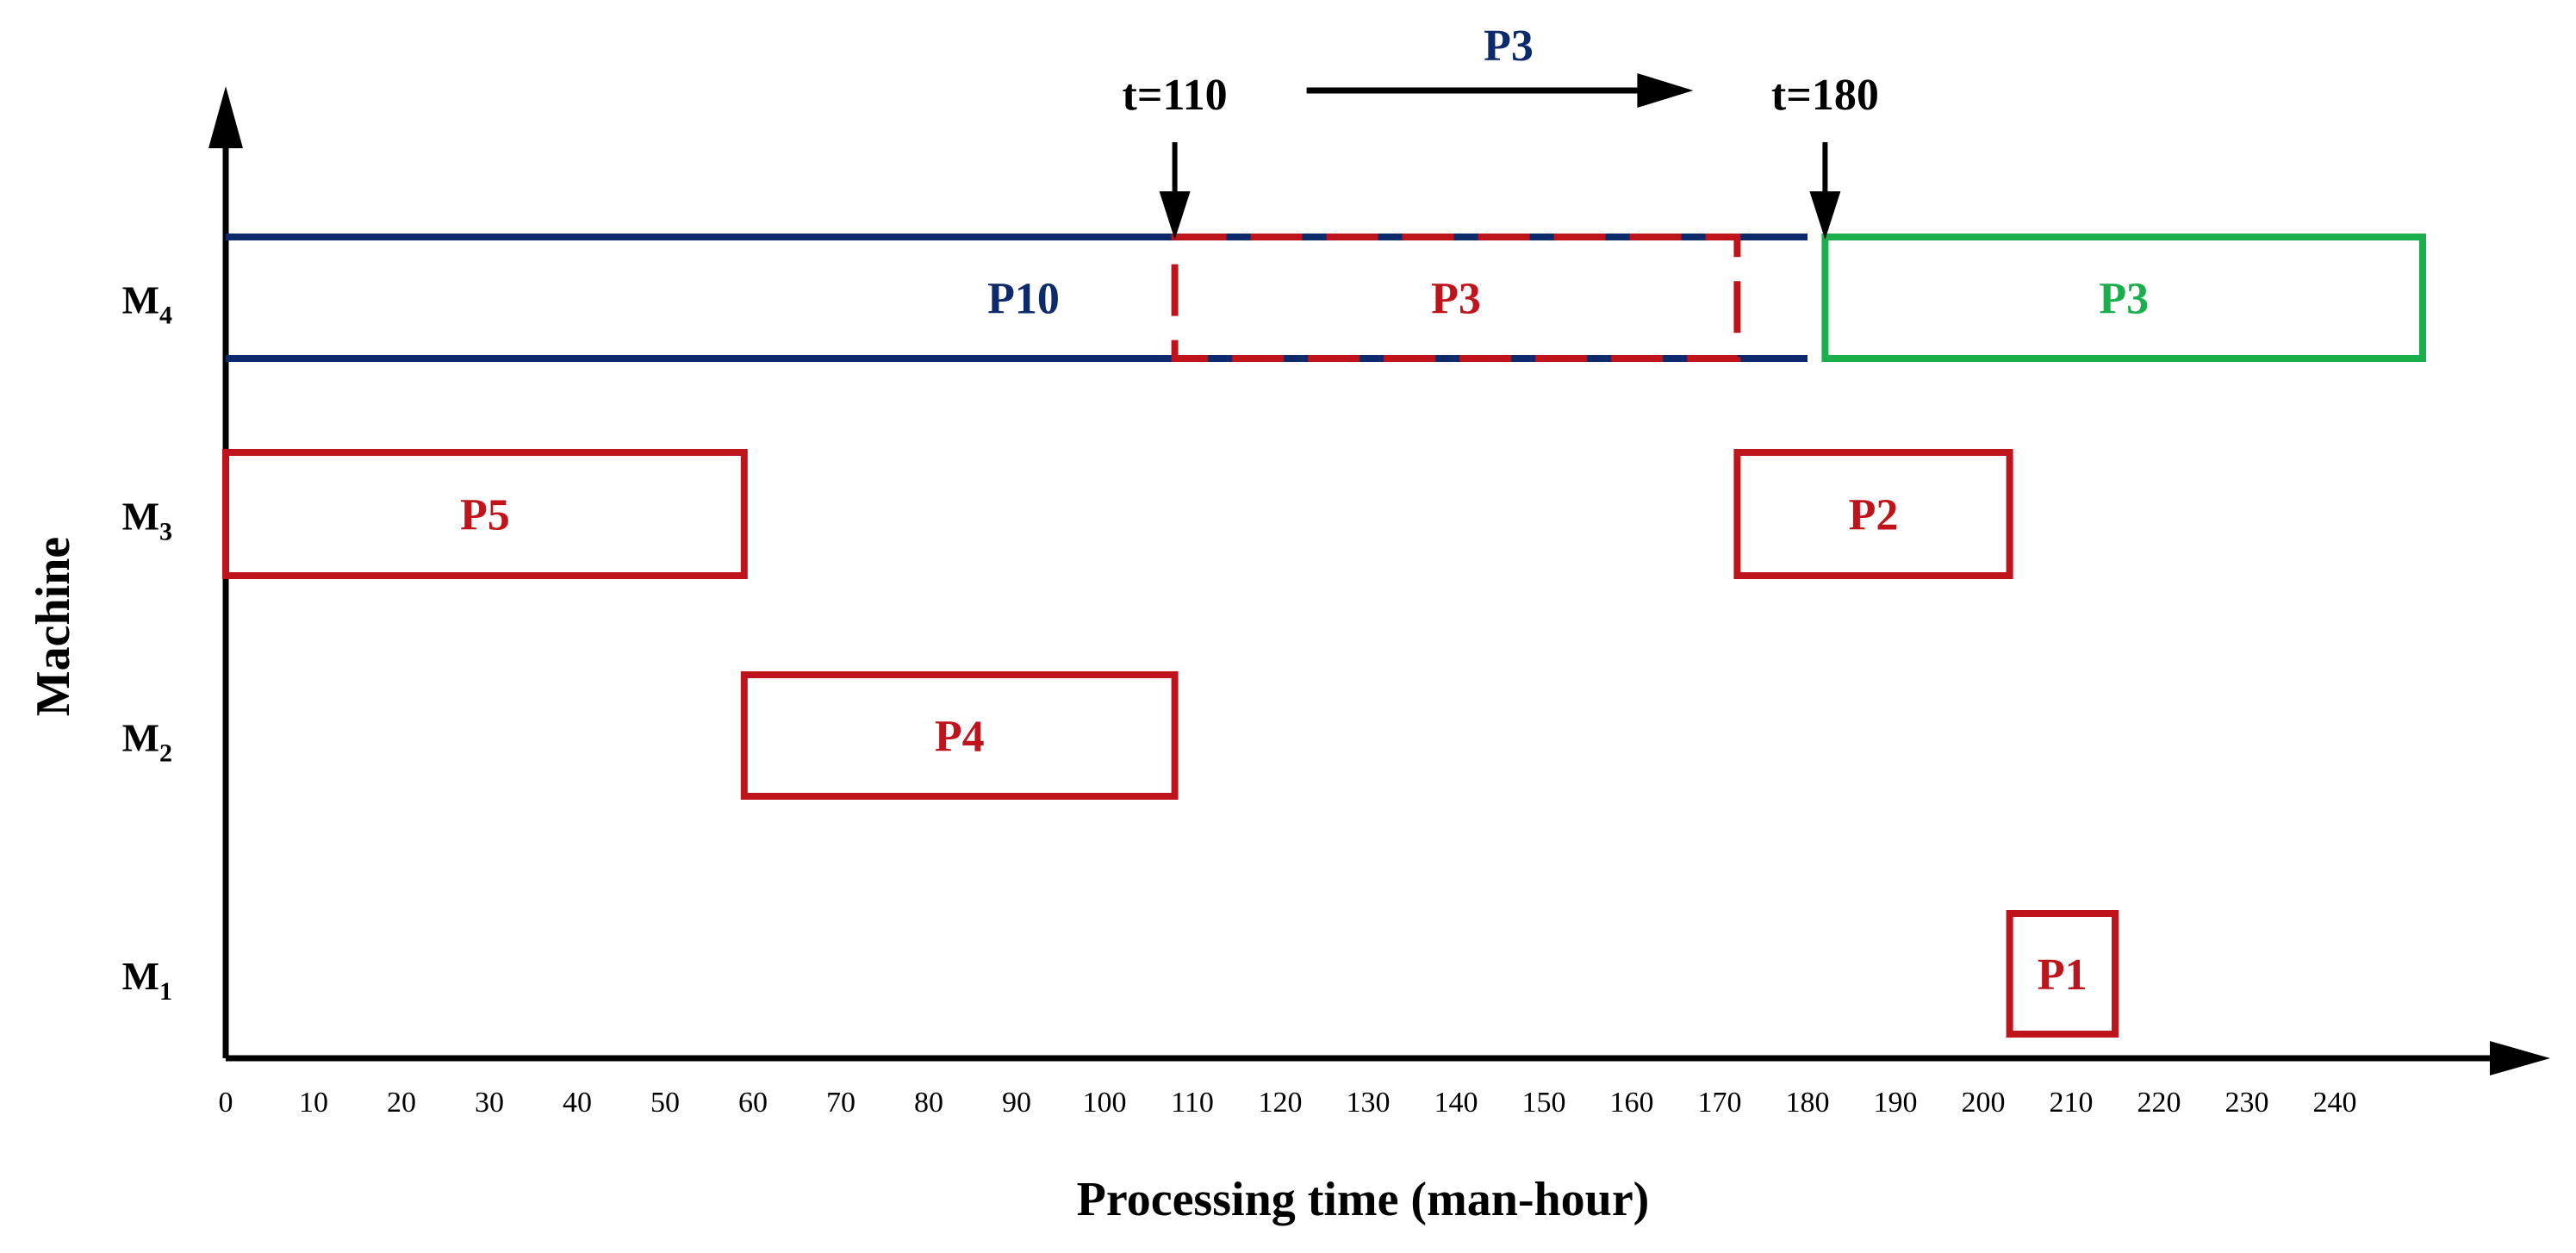  What do you see at coordinates (753, 1103) in the screenshot?
I see `x-tick-label: 60` at bounding box center [753, 1103].